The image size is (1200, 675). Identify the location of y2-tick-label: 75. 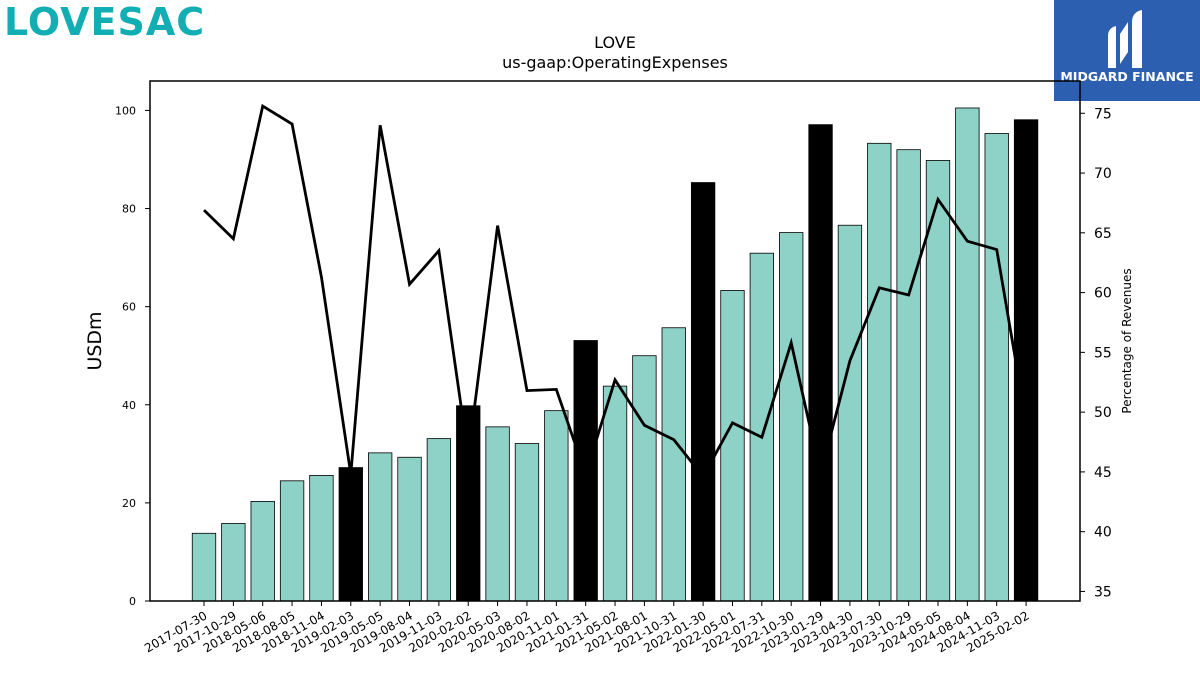
(1103, 114).